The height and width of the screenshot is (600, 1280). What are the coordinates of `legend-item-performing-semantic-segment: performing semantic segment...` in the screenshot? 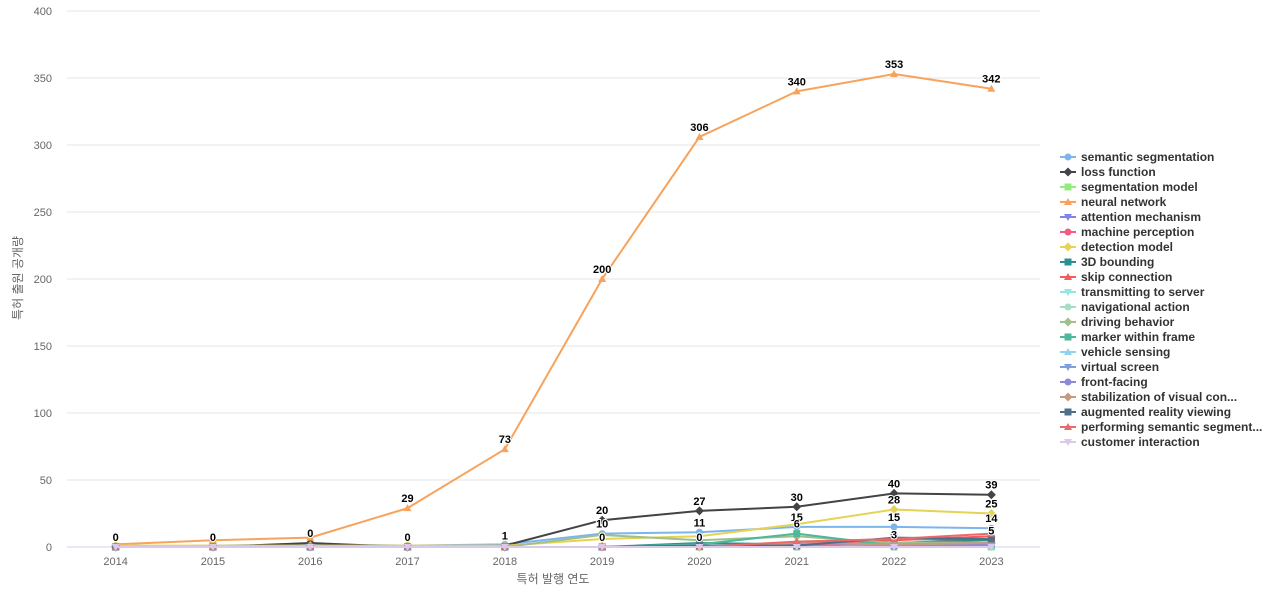 It's located at (1167, 426).